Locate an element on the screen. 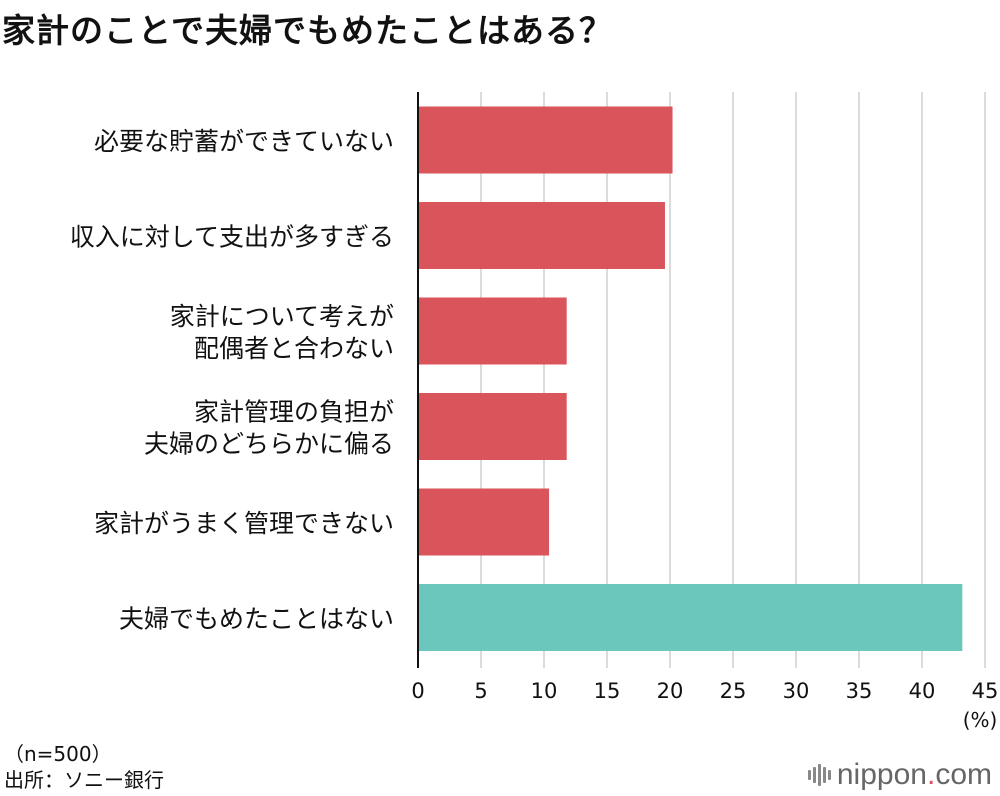  x-unit-label: (%) is located at coordinates (980, 720).